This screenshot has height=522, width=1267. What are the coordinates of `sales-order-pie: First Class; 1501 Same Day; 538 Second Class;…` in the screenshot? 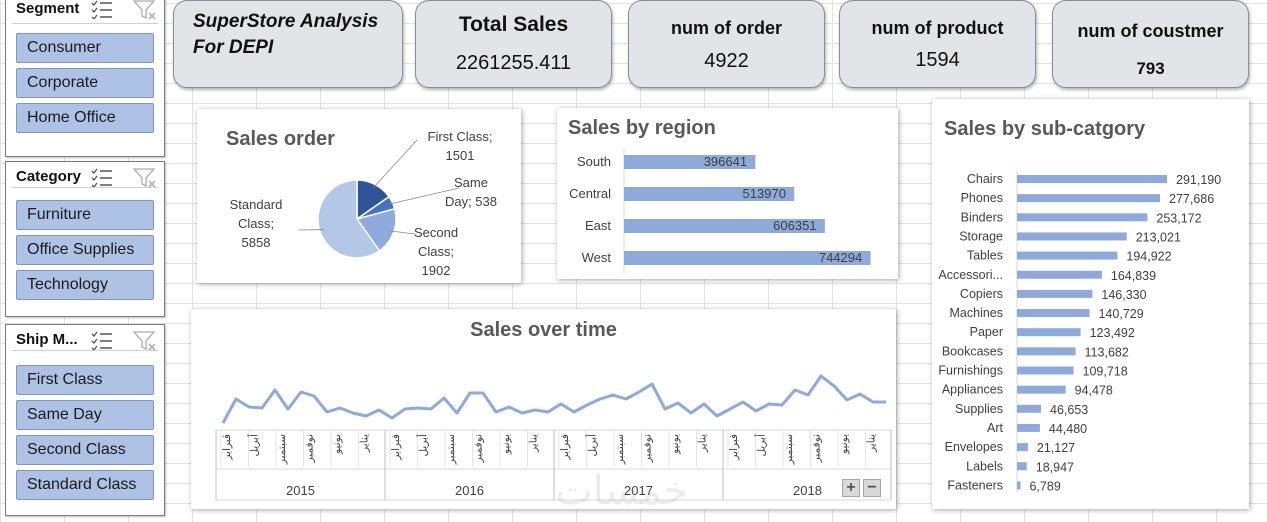 It's located at (363, 203).